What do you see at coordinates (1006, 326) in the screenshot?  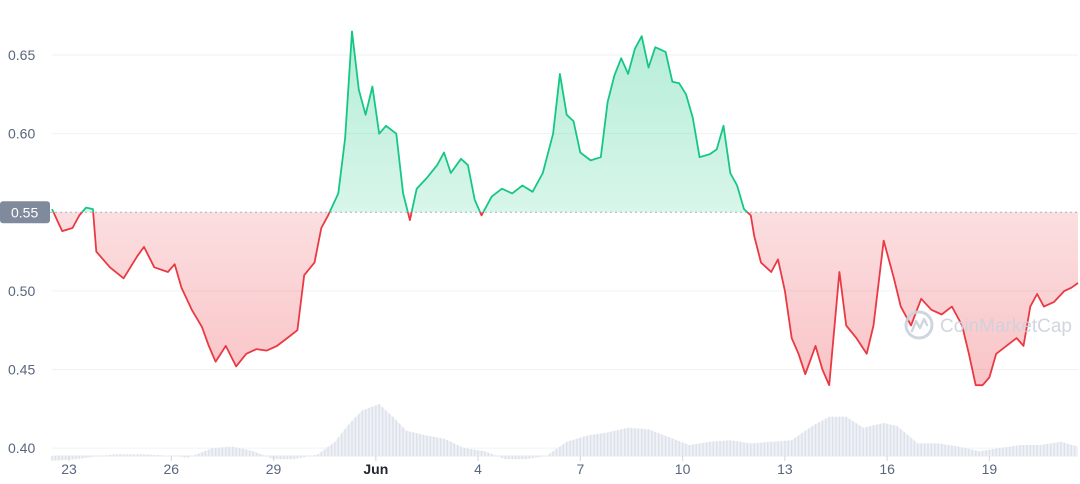 I see `watermark-text: CoinMarketCap` at bounding box center [1006, 326].